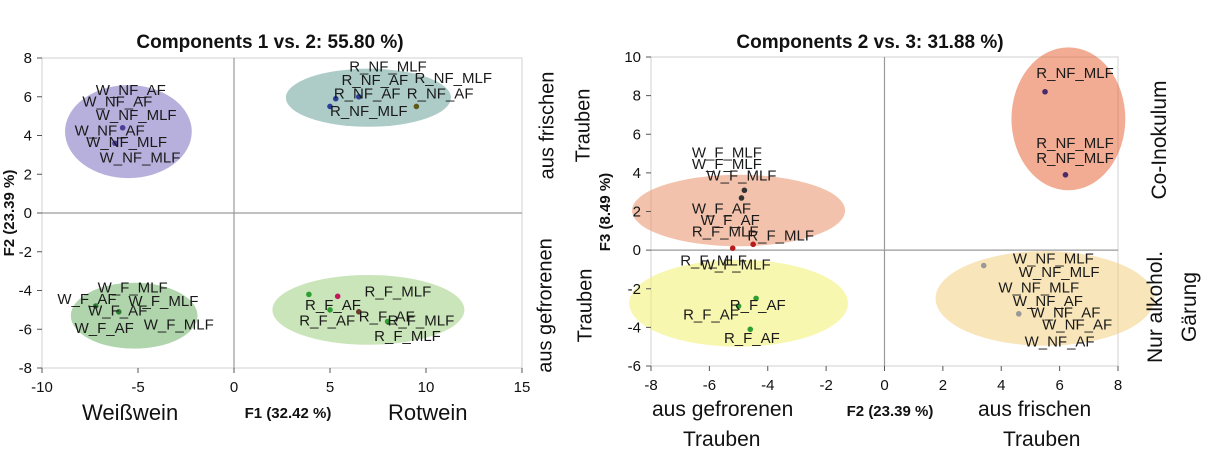  I want to click on x-tick-label: 10, so click(426, 387).